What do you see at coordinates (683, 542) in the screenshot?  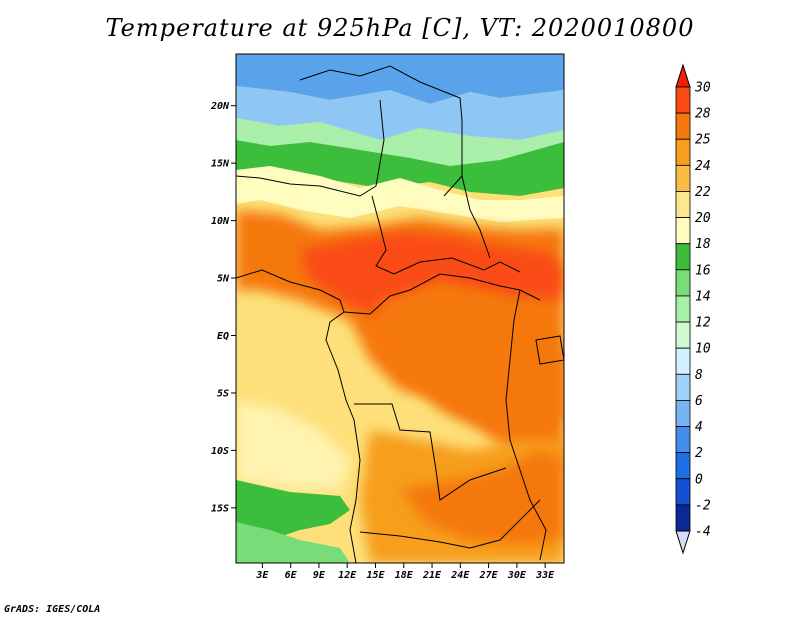 I see `colorbar-bottom-arrow` at bounding box center [683, 542].